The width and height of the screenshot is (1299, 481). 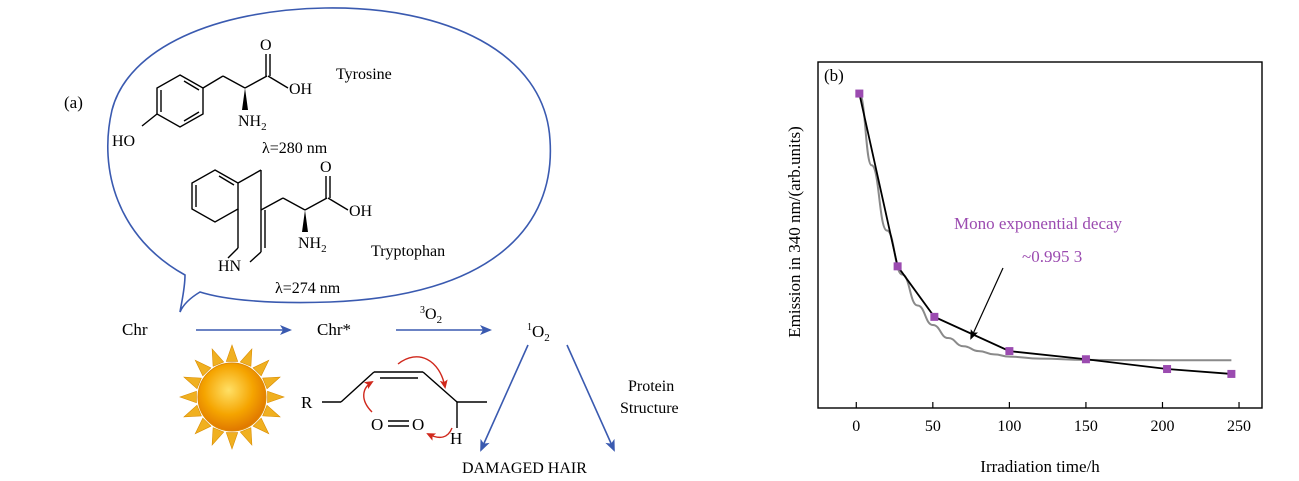 I want to click on tryptophan-hydroxyl: OH, so click(x=361, y=211).